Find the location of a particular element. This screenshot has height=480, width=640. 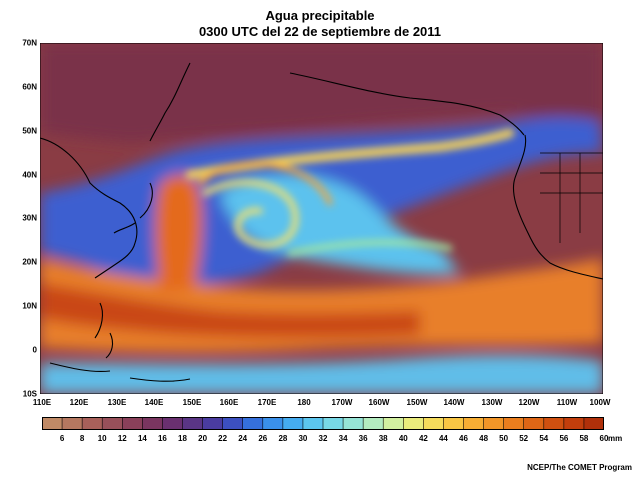

lon-label: 150W is located at coordinates (417, 402).